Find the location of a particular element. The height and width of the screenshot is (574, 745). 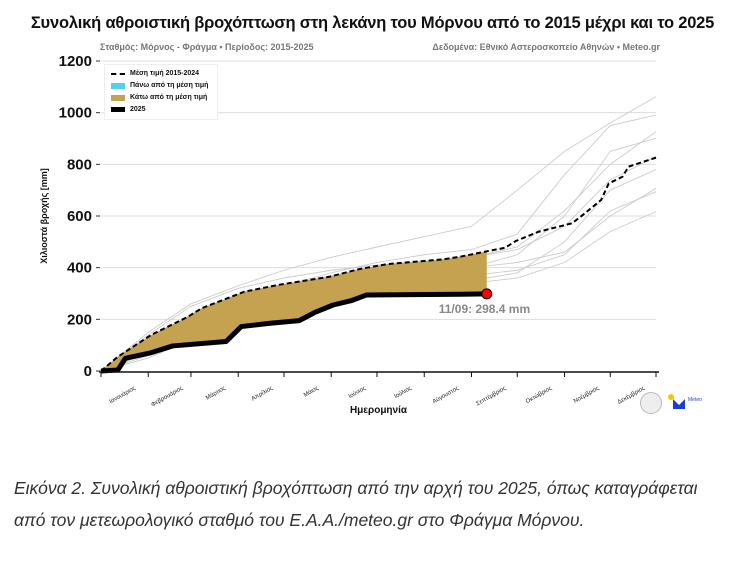

x-tick-label: Αύγουστος is located at coordinates (446, 395).